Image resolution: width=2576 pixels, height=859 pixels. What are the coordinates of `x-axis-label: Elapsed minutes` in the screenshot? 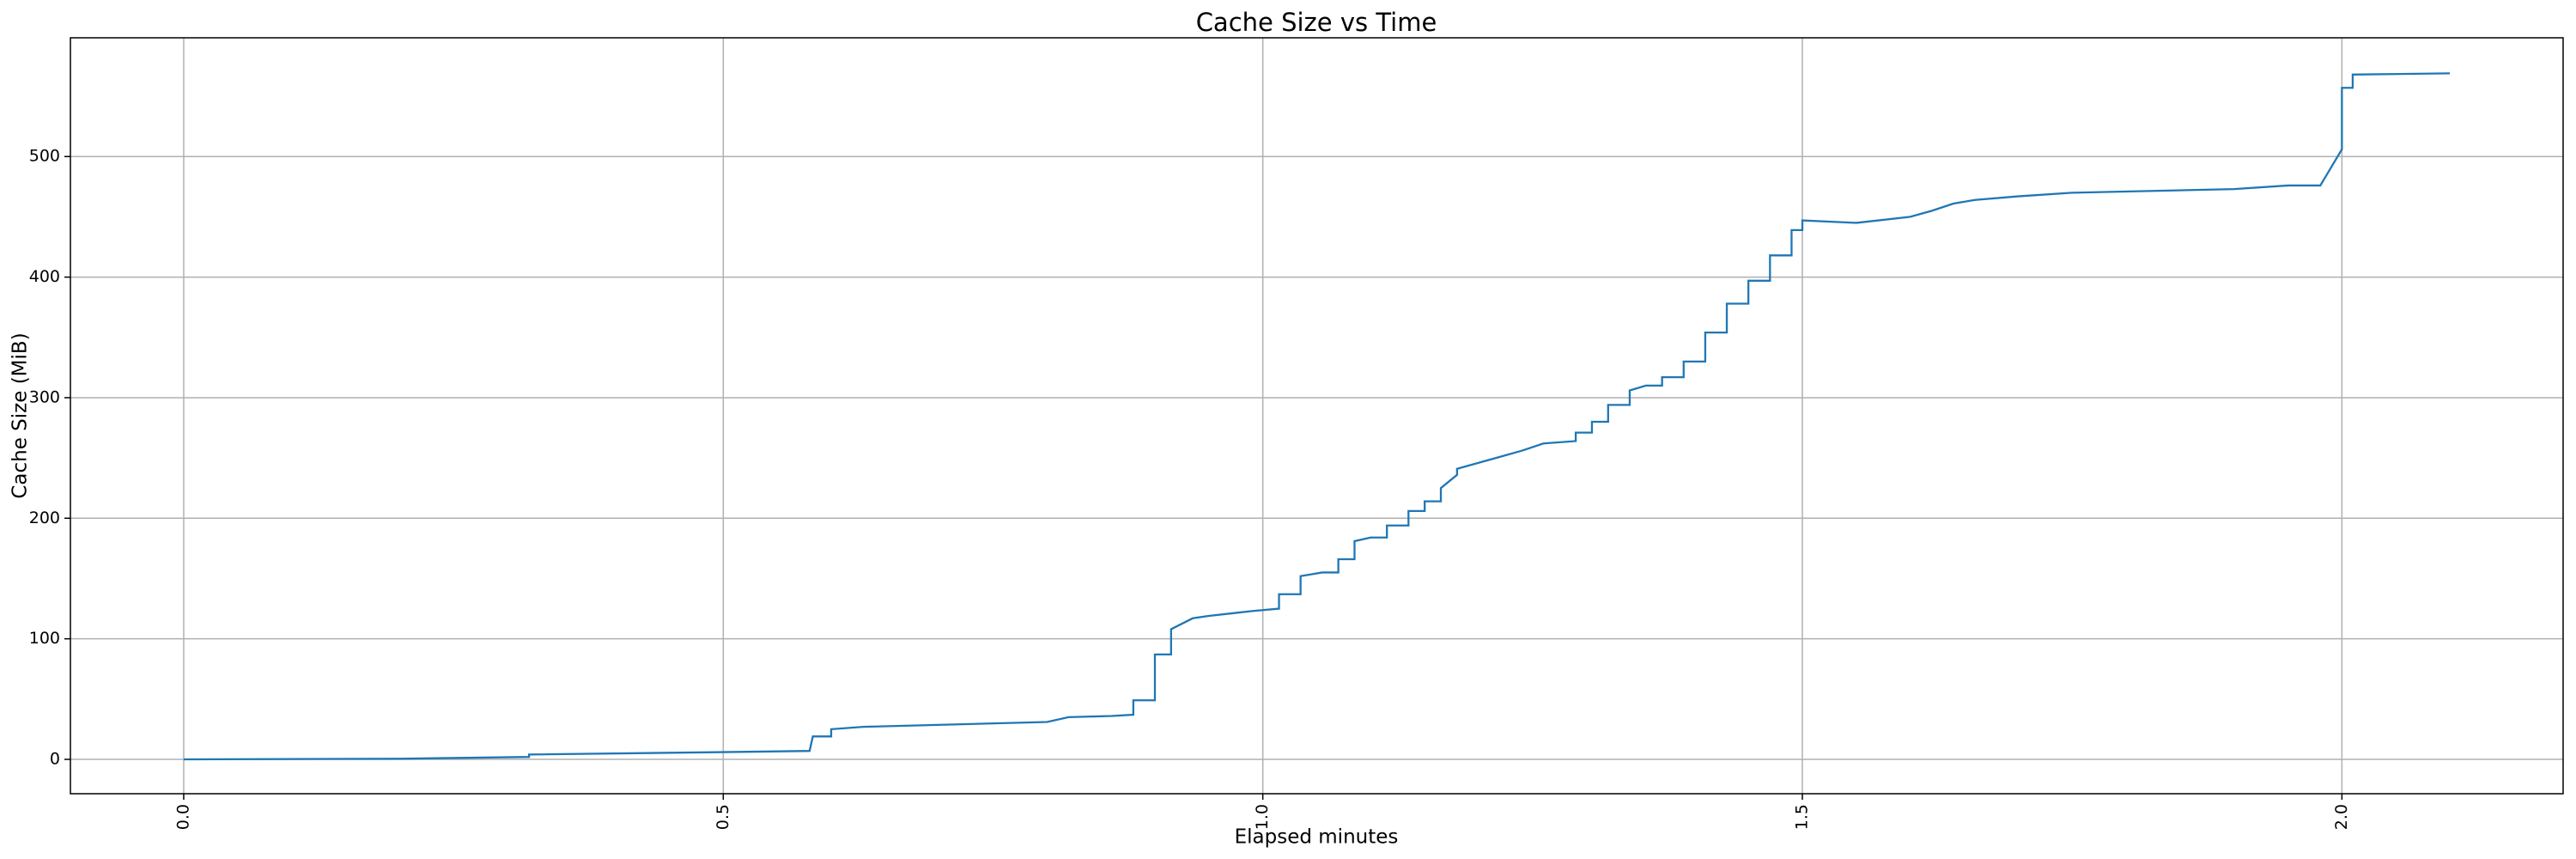 It's located at (1317, 837).